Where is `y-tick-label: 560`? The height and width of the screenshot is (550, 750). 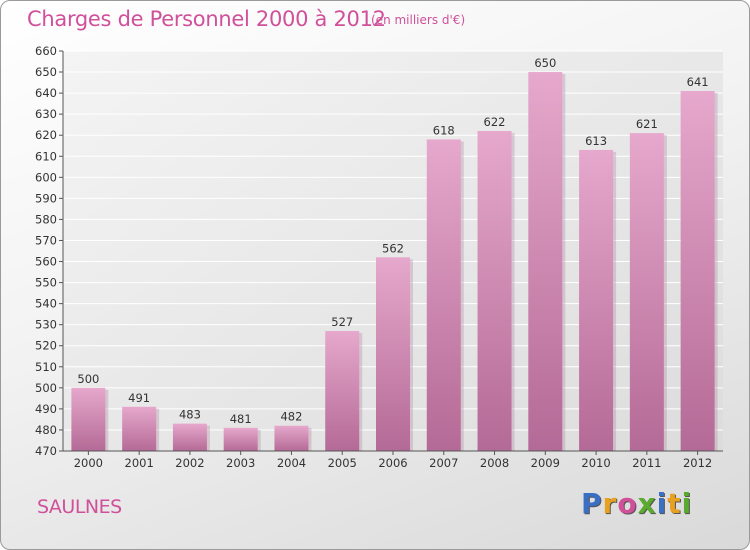
y-tick-label: 560 is located at coordinates (46, 262).